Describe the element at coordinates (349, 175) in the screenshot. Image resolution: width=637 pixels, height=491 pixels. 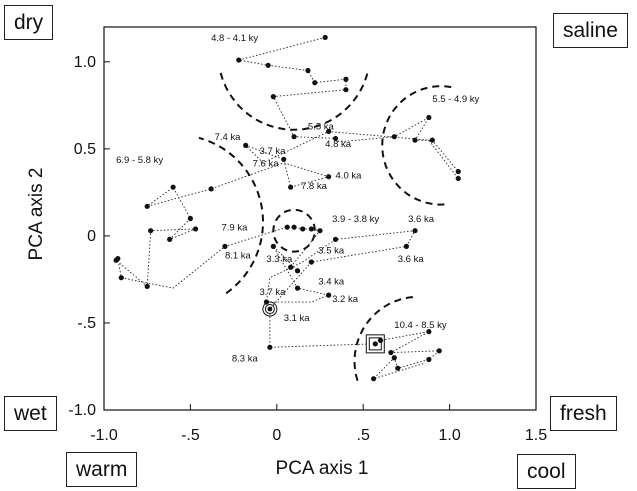
I see `age-annotation: 4.0 ka` at that location.